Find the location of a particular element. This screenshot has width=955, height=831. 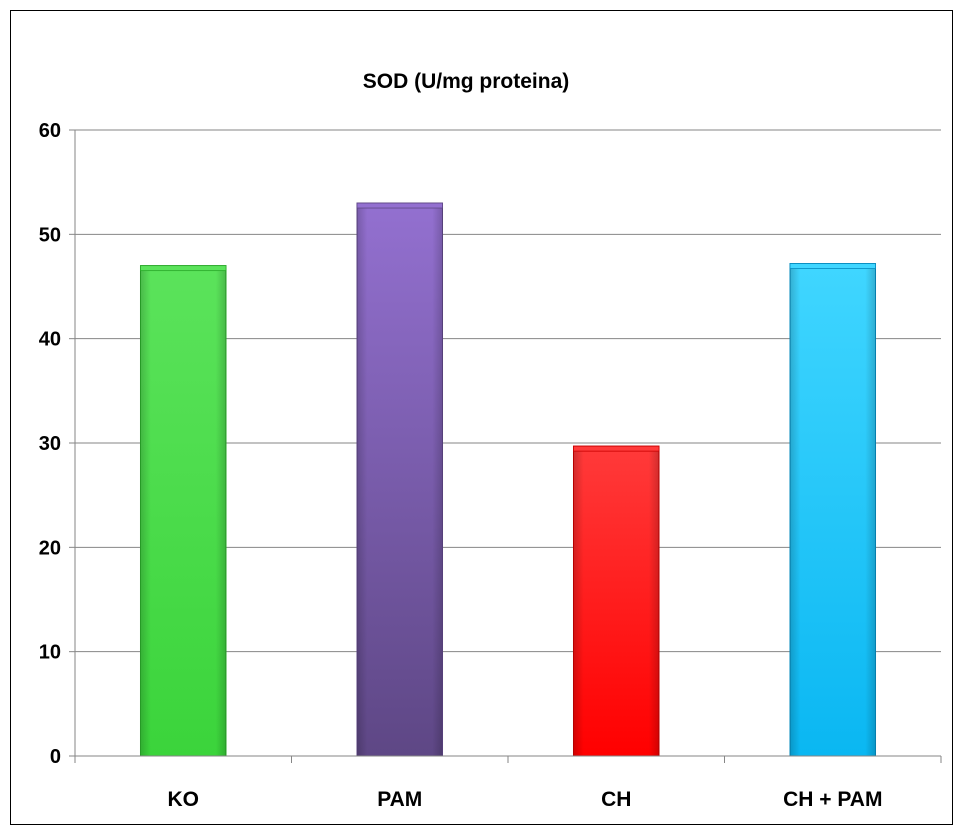

y-tick-label: 10 is located at coordinates (50, 653).